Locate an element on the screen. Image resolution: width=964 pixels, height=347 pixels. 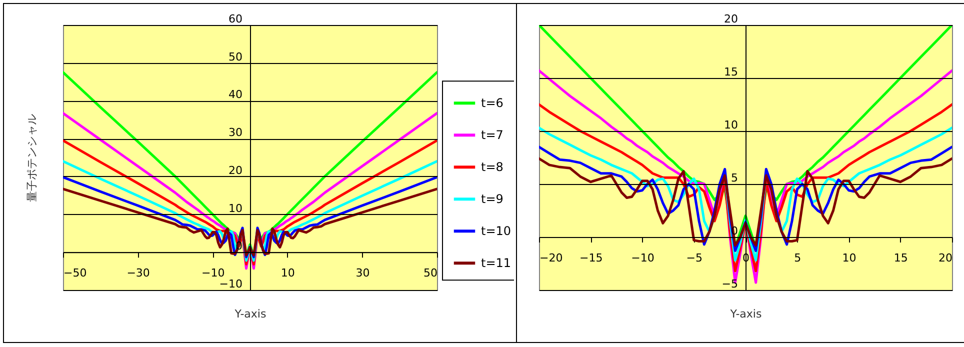
x-tick-label: −20 is located at coordinates (551, 258).